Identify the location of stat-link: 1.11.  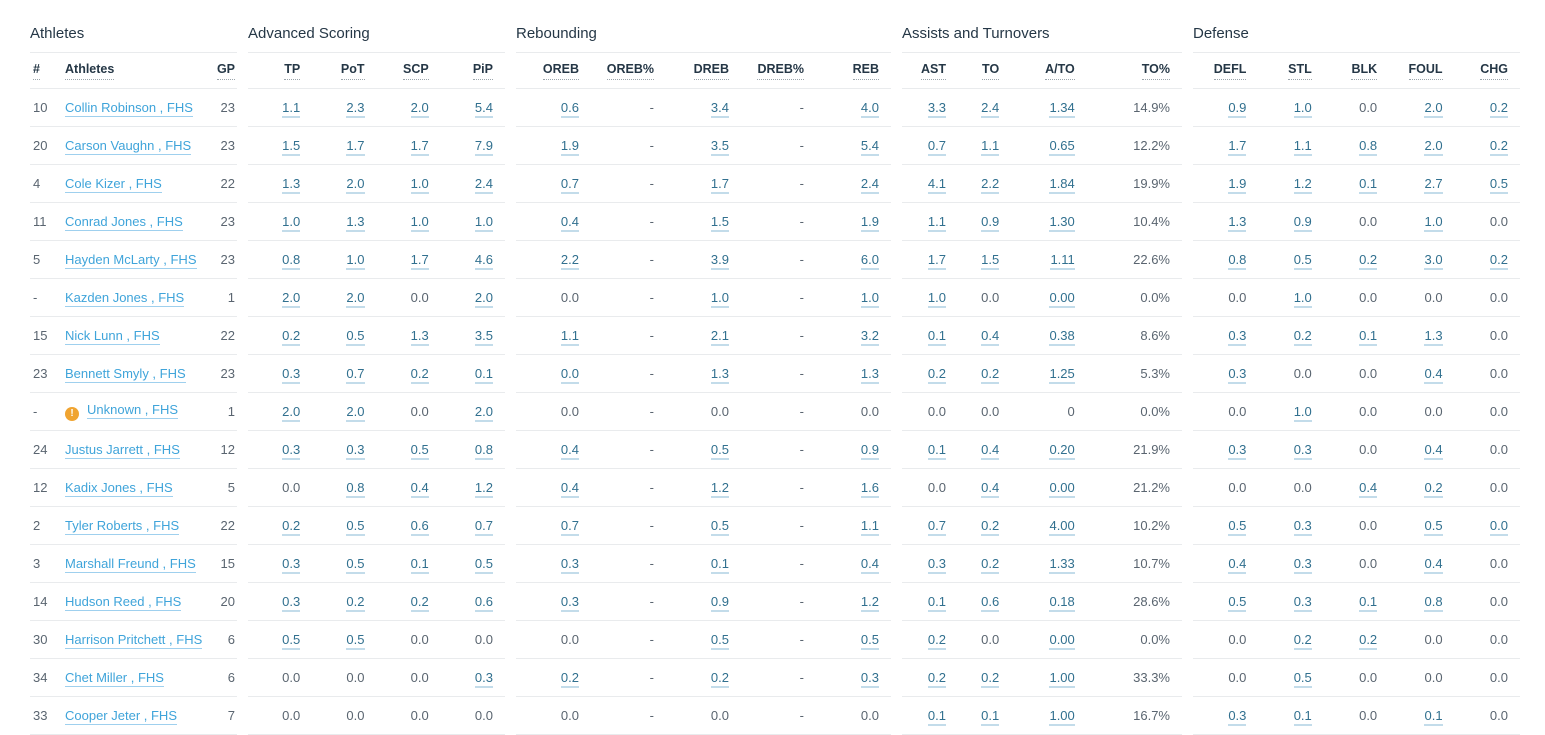
(1062, 261).